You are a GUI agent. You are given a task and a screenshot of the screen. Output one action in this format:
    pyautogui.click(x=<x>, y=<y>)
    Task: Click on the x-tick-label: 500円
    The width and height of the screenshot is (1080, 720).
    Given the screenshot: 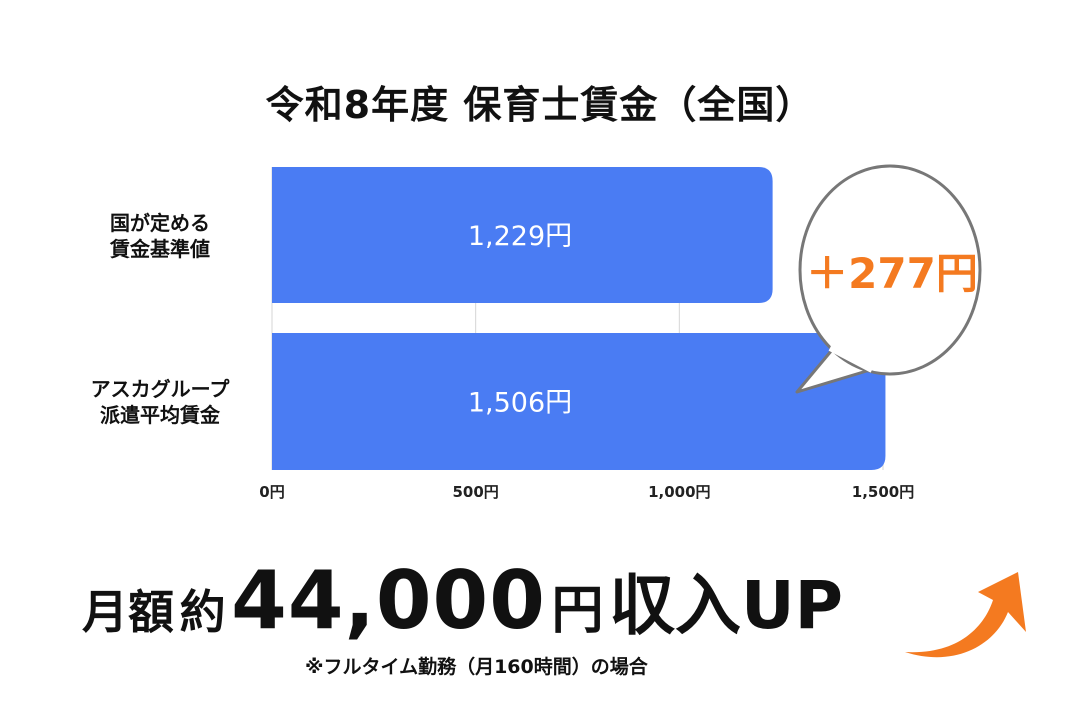 What is the action you would take?
    pyautogui.click(x=476, y=492)
    